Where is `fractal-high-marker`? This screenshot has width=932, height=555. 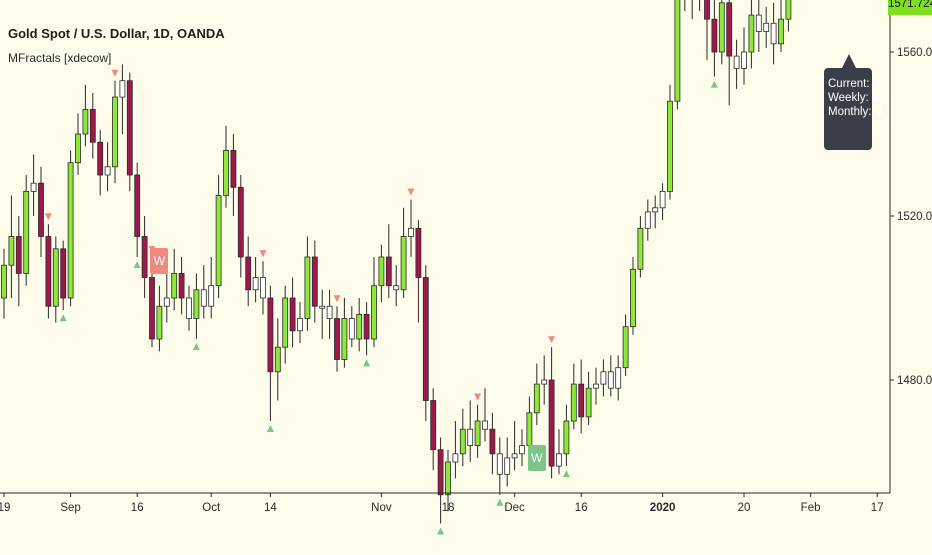
fractal-high-marker is located at coordinates (48, 217).